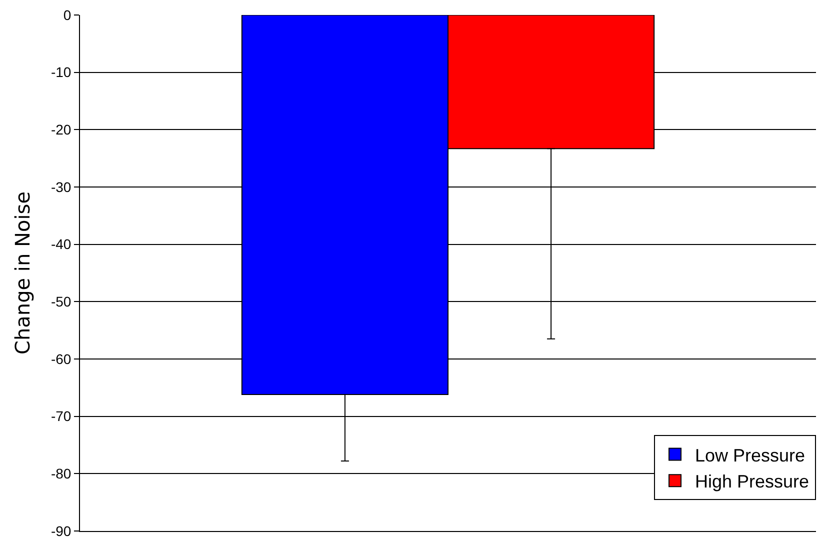 The width and height of the screenshot is (818, 541). Describe the element at coordinates (61, 130) in the screenshot. I see `y-tick-label: -20` at that location.